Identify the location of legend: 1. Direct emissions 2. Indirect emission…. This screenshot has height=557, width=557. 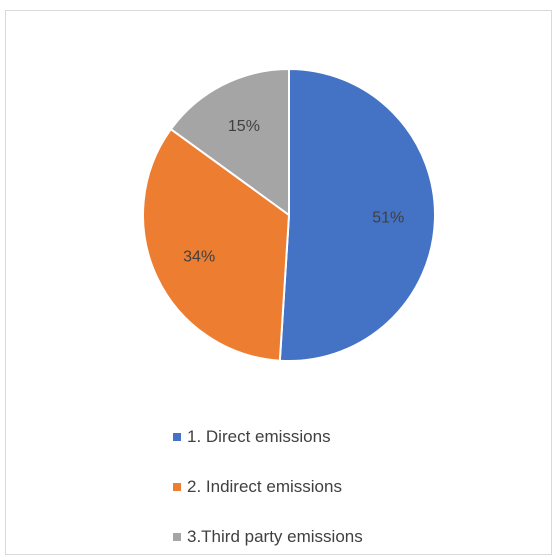
(333, 487).